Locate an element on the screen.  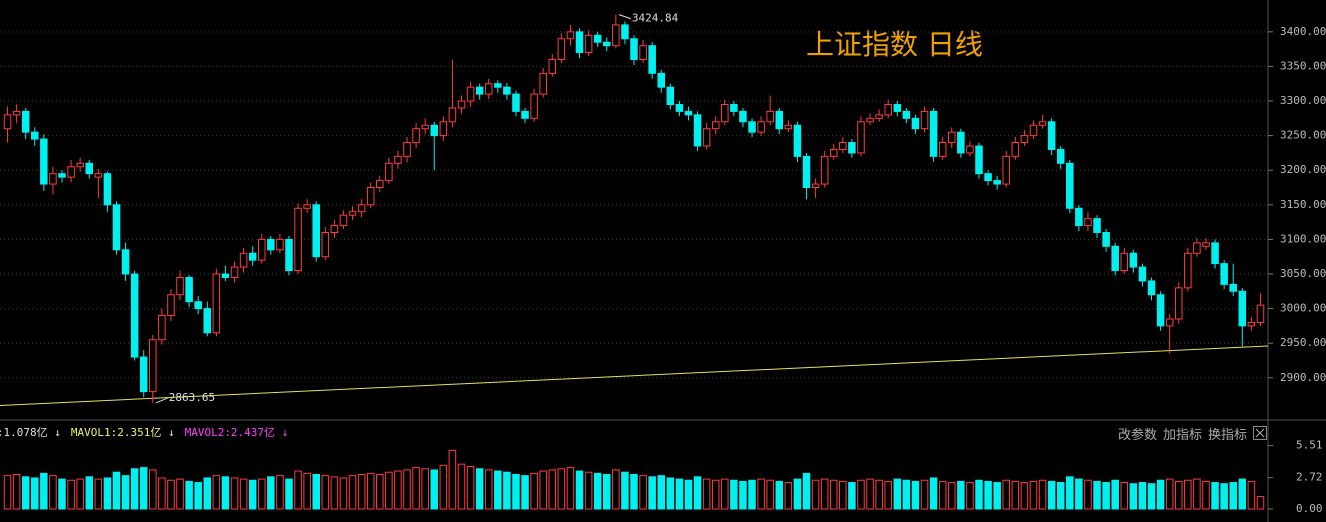
button: 改参数 is located at coordinates (1138, 435).